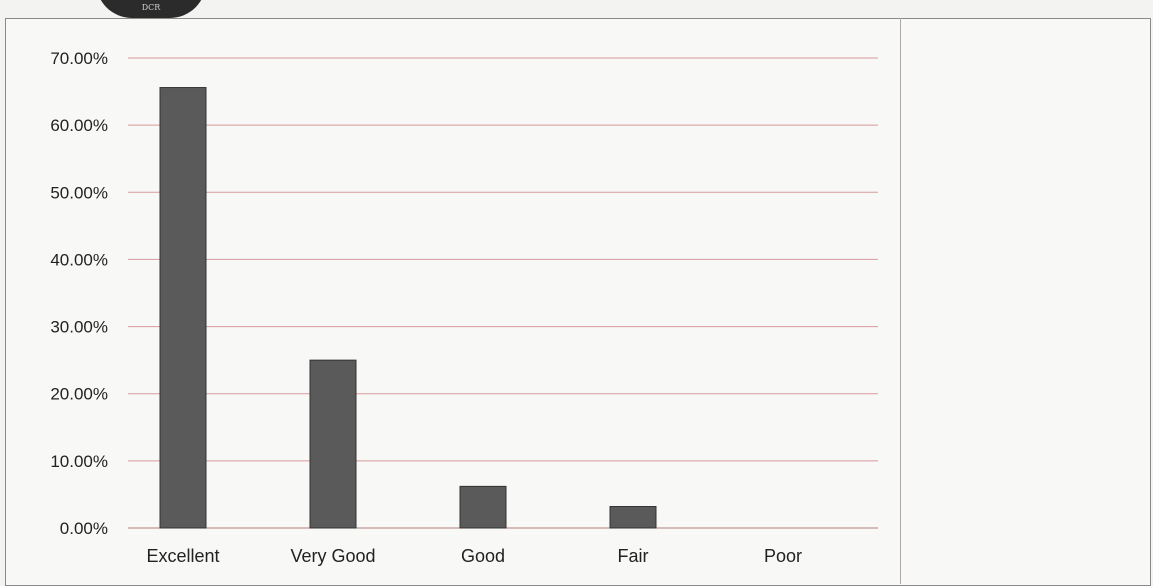  What do you see at coordinates (79, 461) in the screenshot?
I see `y-tick-label: 10.00%` at bounding box center [79, 461].